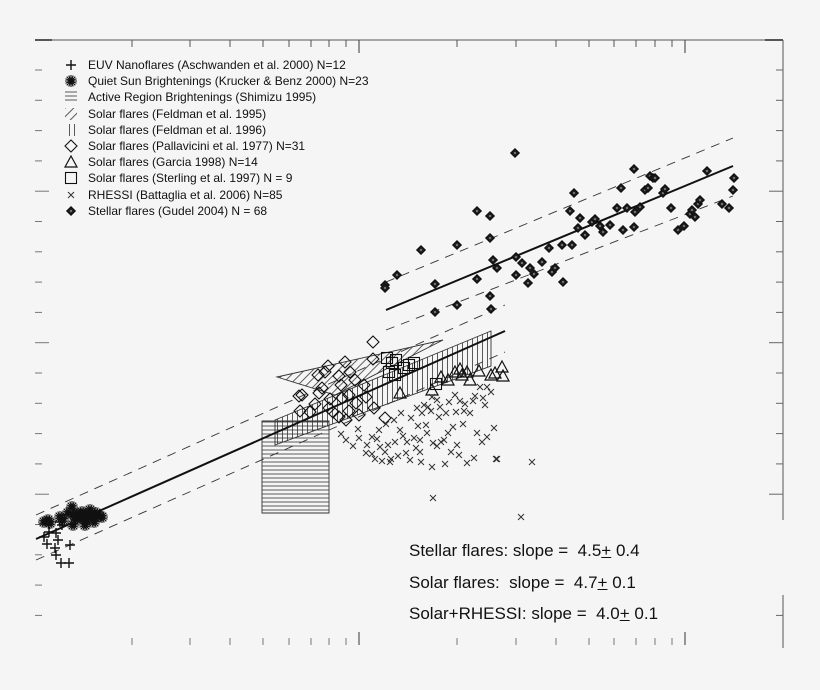  Describe the element at coordinates (73, 65) in the screenshot. I see `plus-icon` at that location.